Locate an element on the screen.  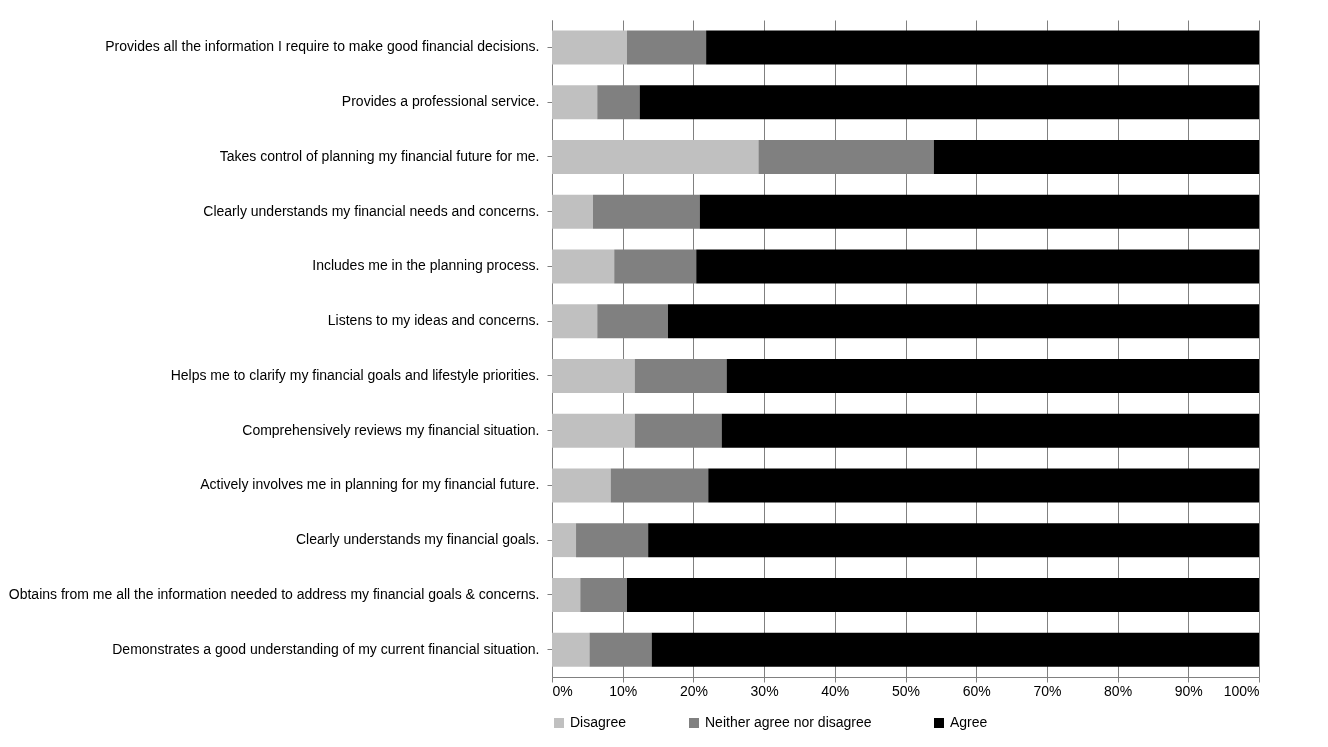
x-tick-label: 70% is located at coordinates (1047, 690).